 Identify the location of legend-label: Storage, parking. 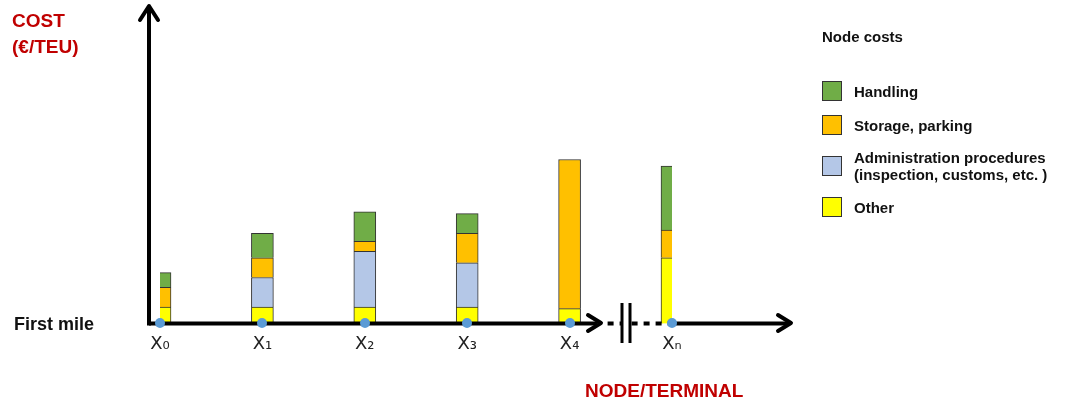
(913, 125).